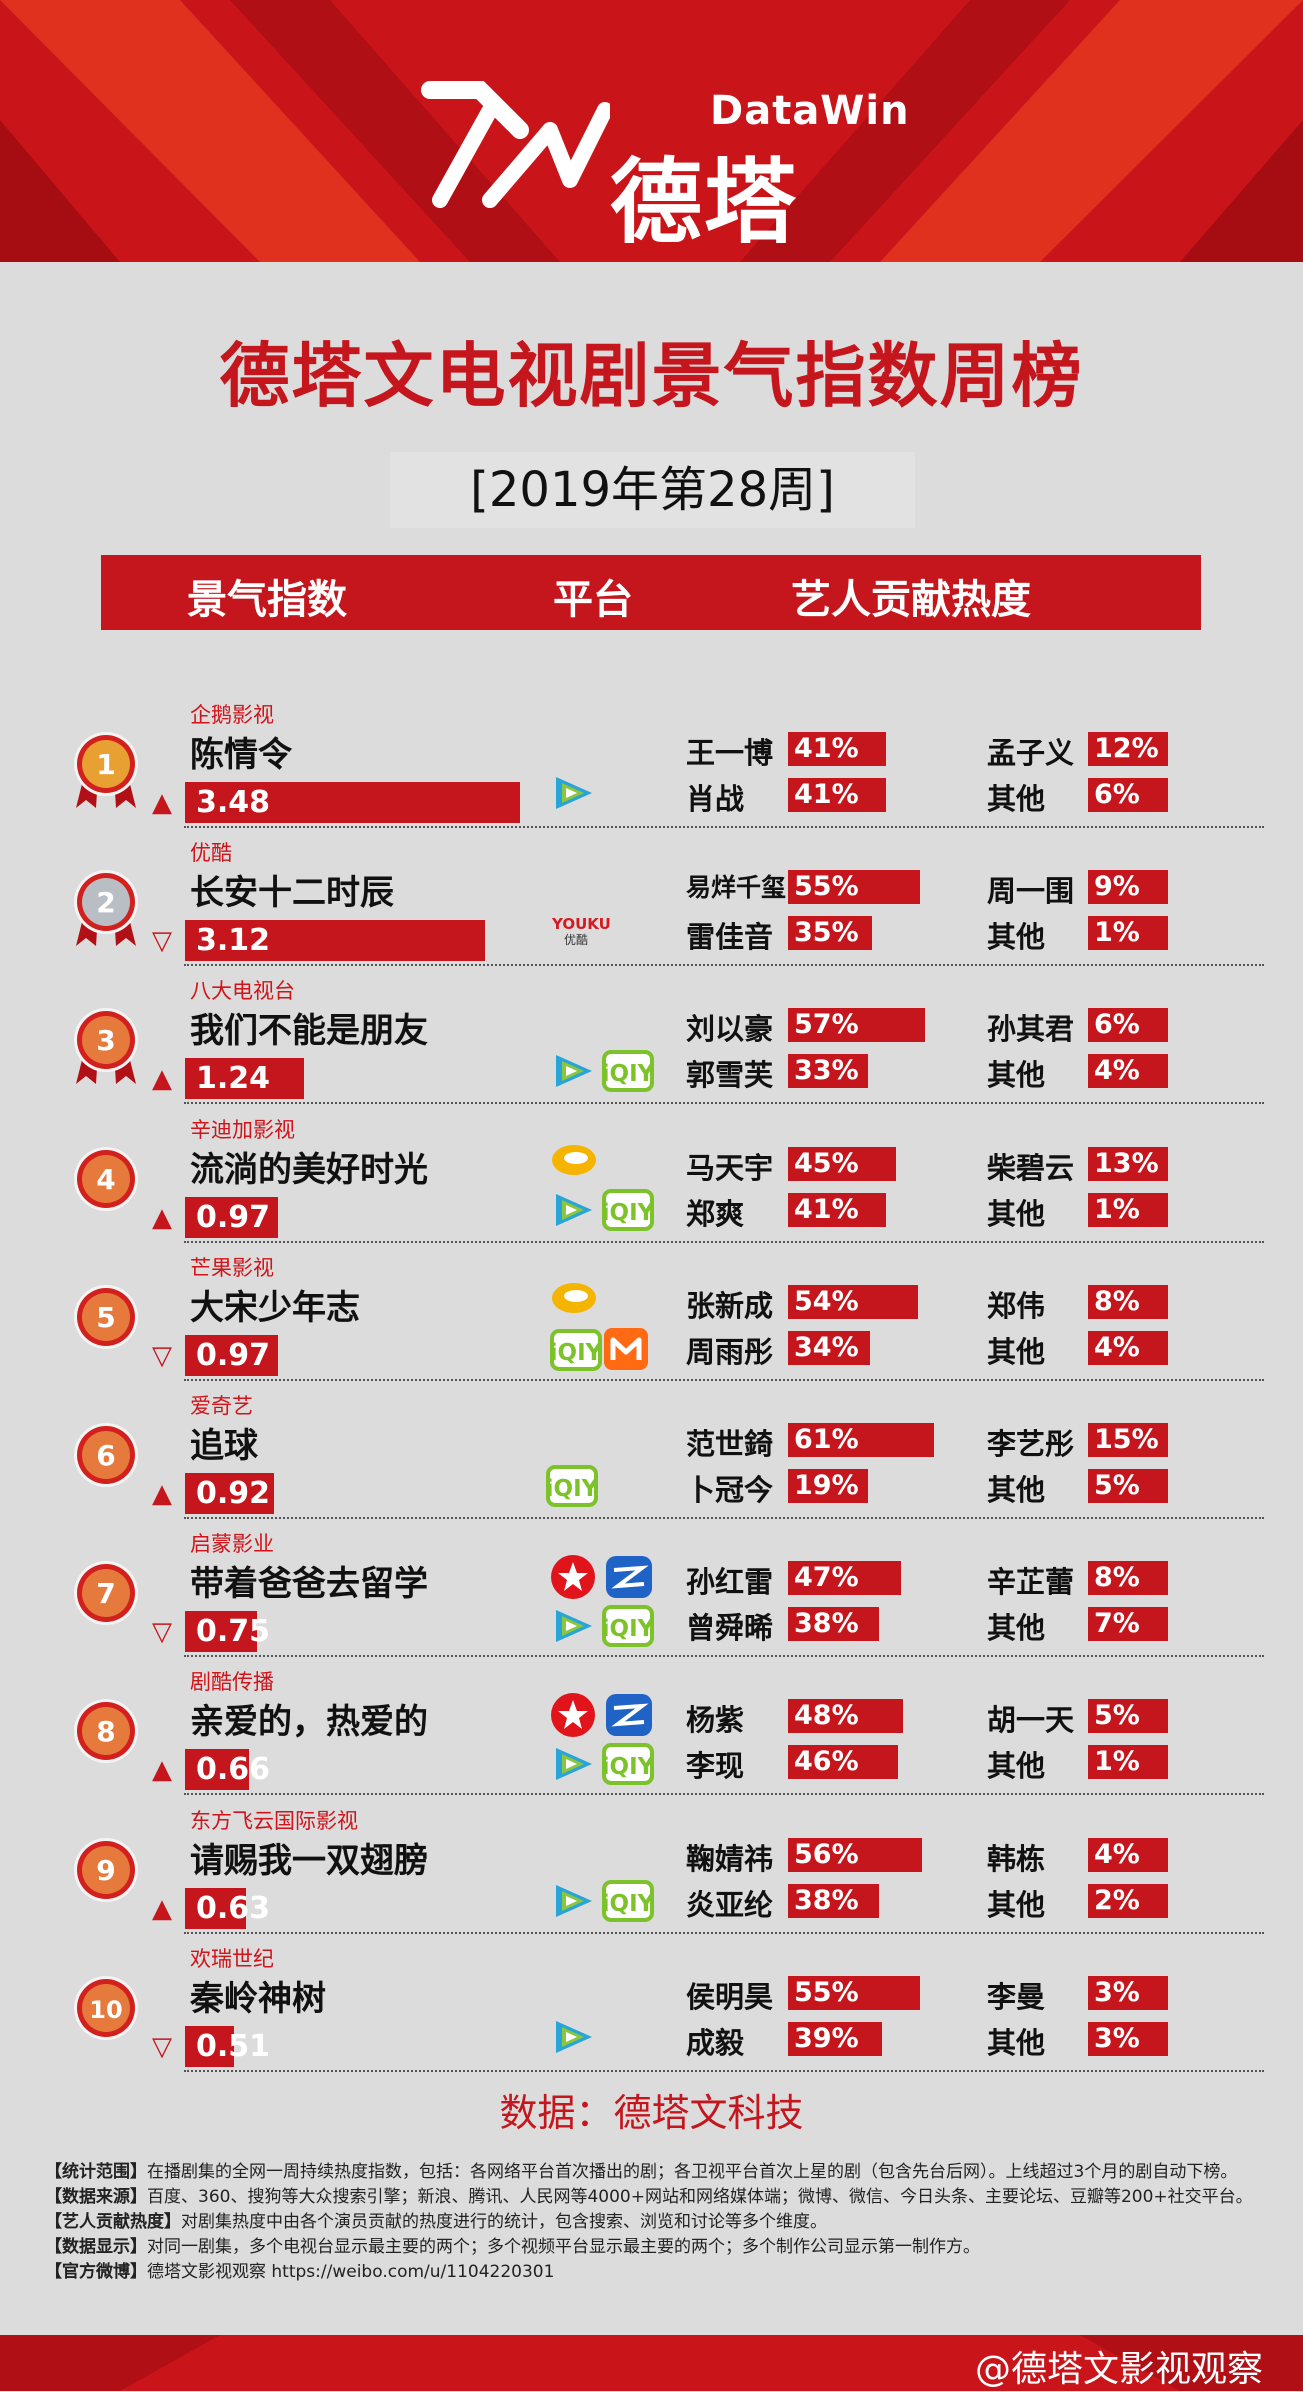 The width and height of the screenshot is (1303, 2392). I want to click on ranking-row-6: 6 爱奇艺 追球 ▲ 0.92 iQIY 范世錡 61% 李艺彤 15% 卜冠今 19% 其他 5%, so click(663, 1455).